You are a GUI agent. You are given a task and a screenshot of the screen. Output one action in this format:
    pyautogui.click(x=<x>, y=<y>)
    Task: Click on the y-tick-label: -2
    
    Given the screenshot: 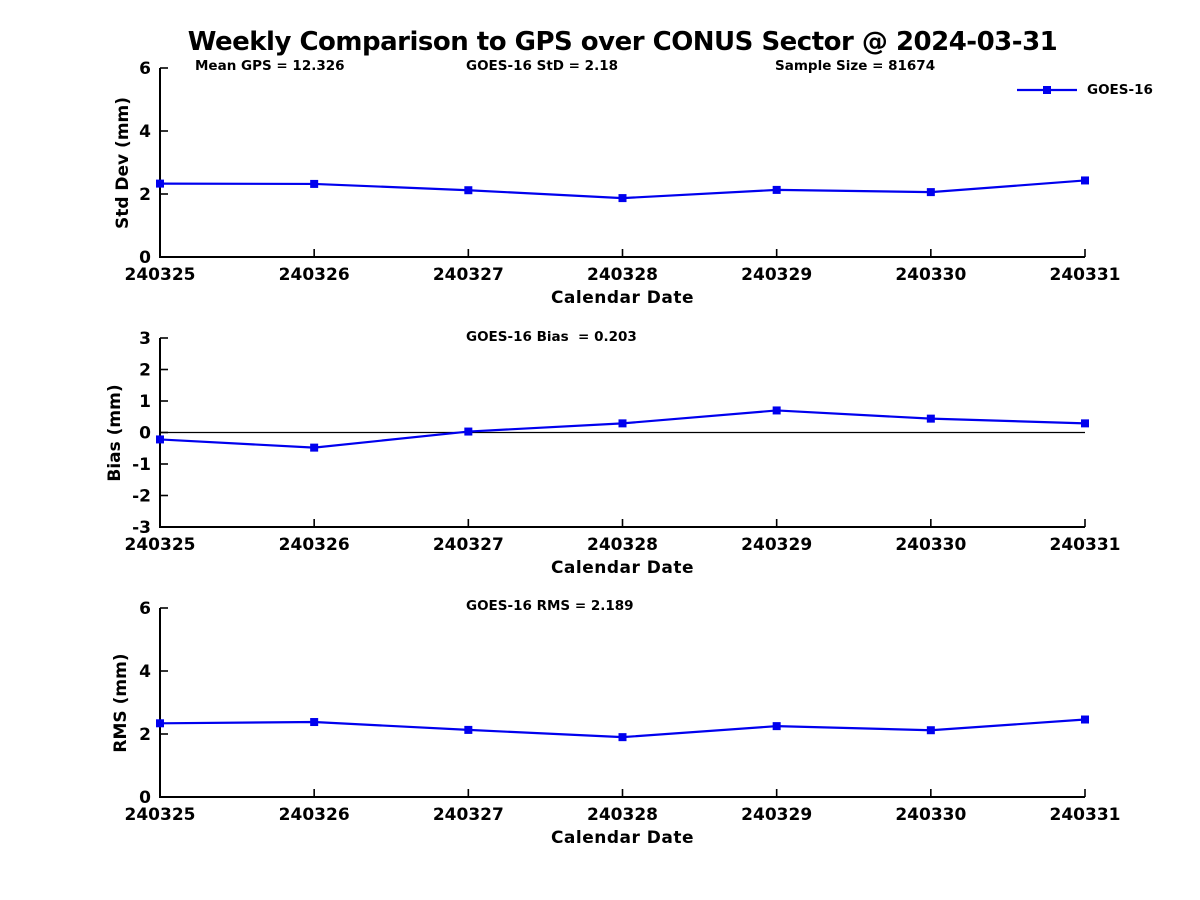 What is the action you would take?
    pyautogui.click(x=141, y=497)
    